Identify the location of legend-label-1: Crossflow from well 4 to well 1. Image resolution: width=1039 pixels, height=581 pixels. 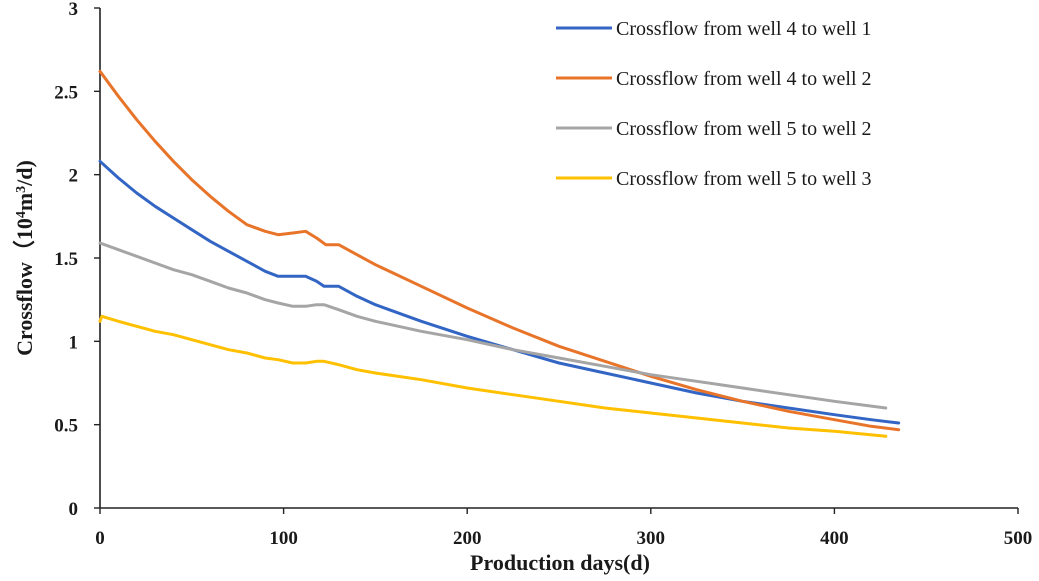
(744, 29).